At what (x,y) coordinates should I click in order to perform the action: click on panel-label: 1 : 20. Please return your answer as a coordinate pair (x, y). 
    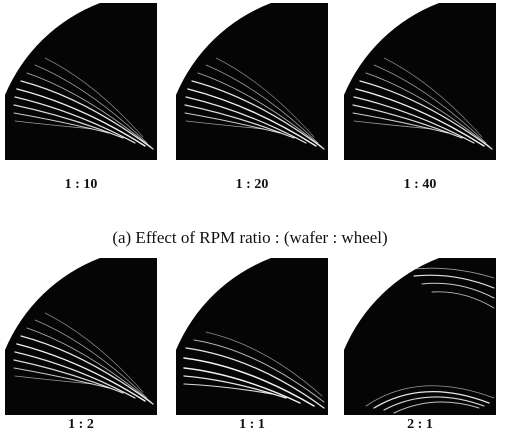
    Looking at the image, I should click on (252, 184).